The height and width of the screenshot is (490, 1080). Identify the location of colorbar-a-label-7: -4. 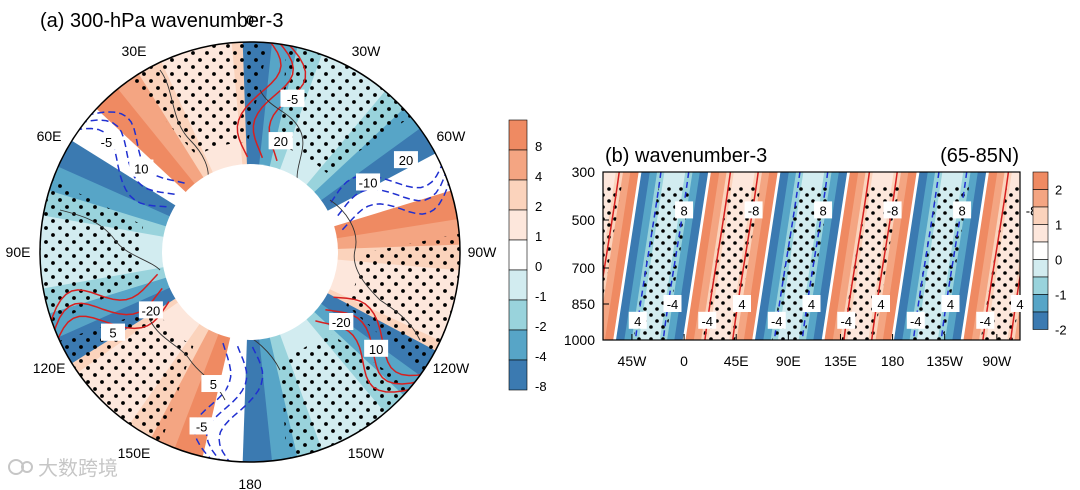
(541, 356).